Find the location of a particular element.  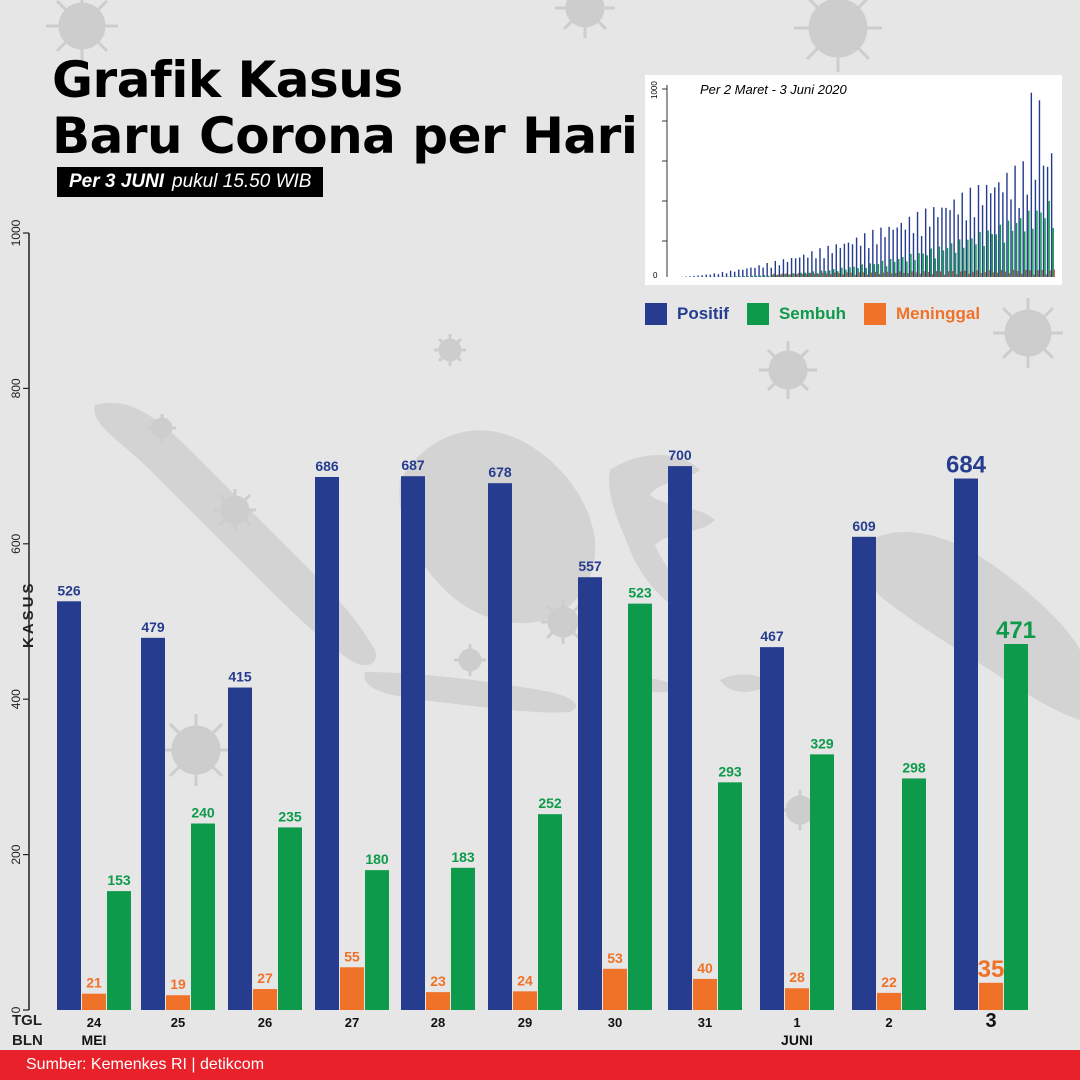

x-tick-label: 1 is located at coordinates (796, 1022).